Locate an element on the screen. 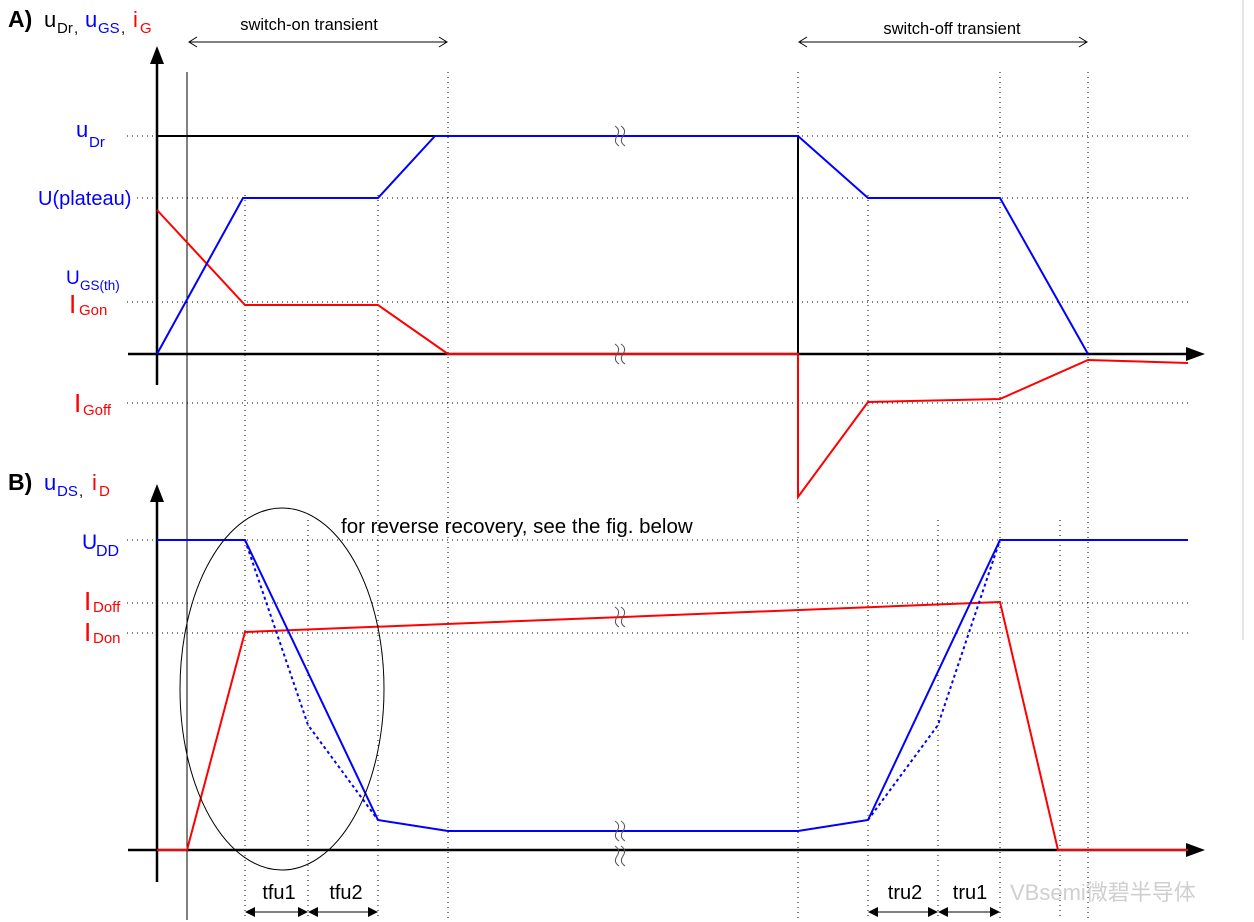  level-label-u-plateau: U(plateau) is located at coordinates (84, 199).